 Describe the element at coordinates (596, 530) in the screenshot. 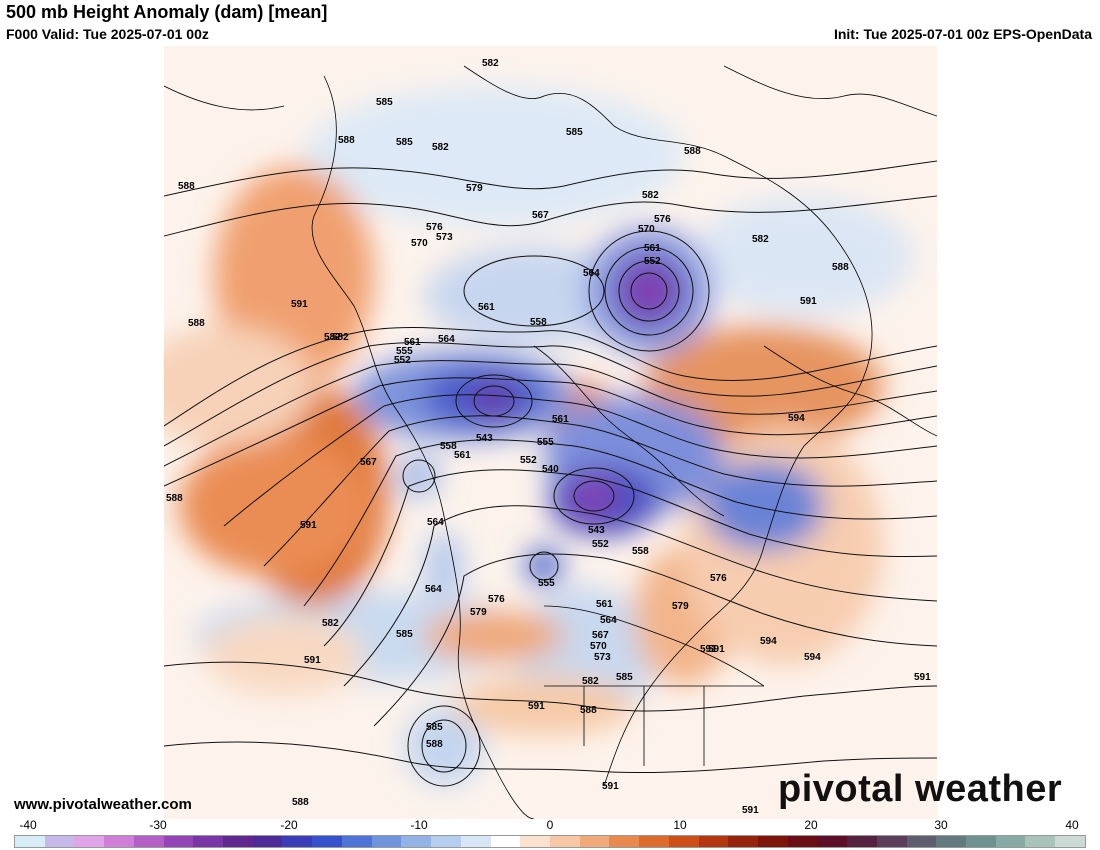

I see `contour-label: 543` at that location.